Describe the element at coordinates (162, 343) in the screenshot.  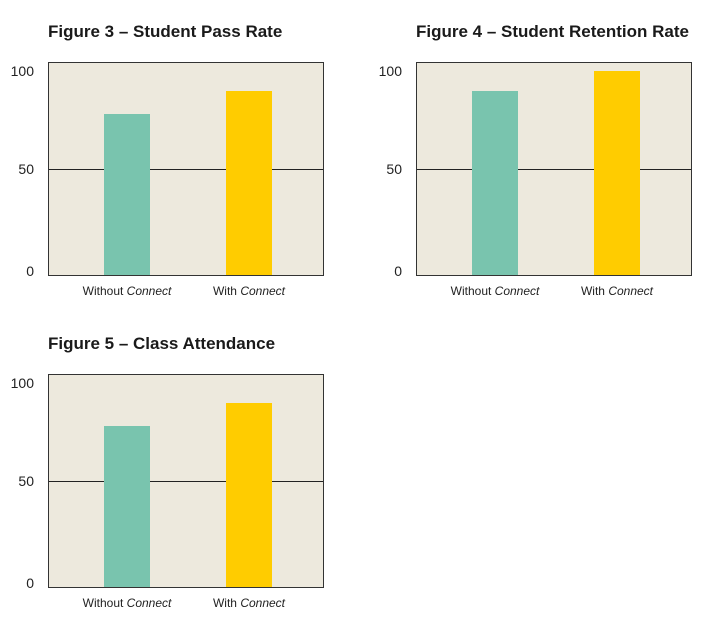
I see `chart-title: Figure 5 – Class Attendance` at that location.